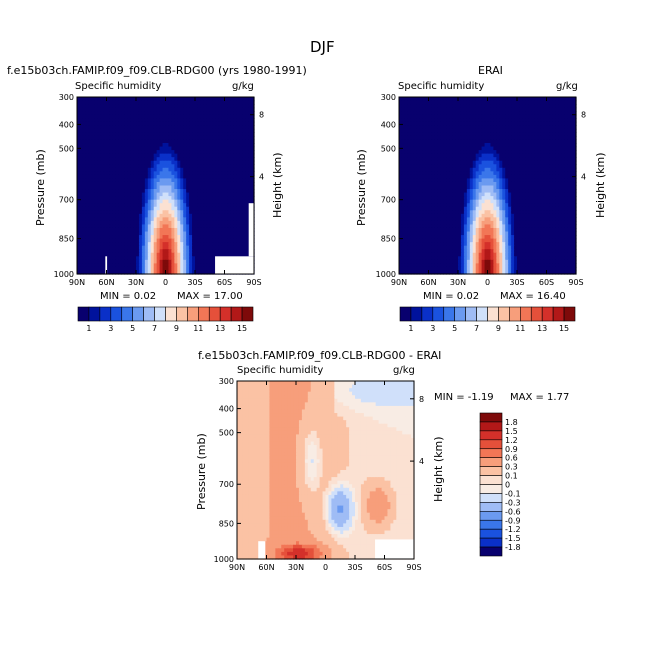 This screenshot has height=654, width=654. I want to click on colorbar3-label: 0, so click(507, 485).